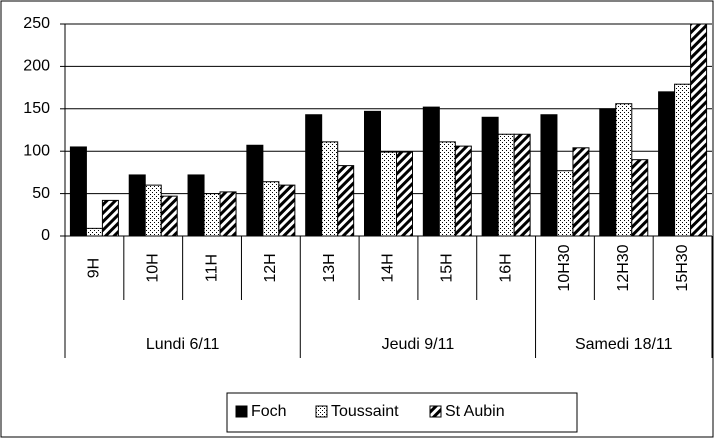 The height and width of the screenshot is (439, 715). Describe the element at coordinates (624, 344) in the screenshot. I see `group-label: Samedi 18/11` at that location.